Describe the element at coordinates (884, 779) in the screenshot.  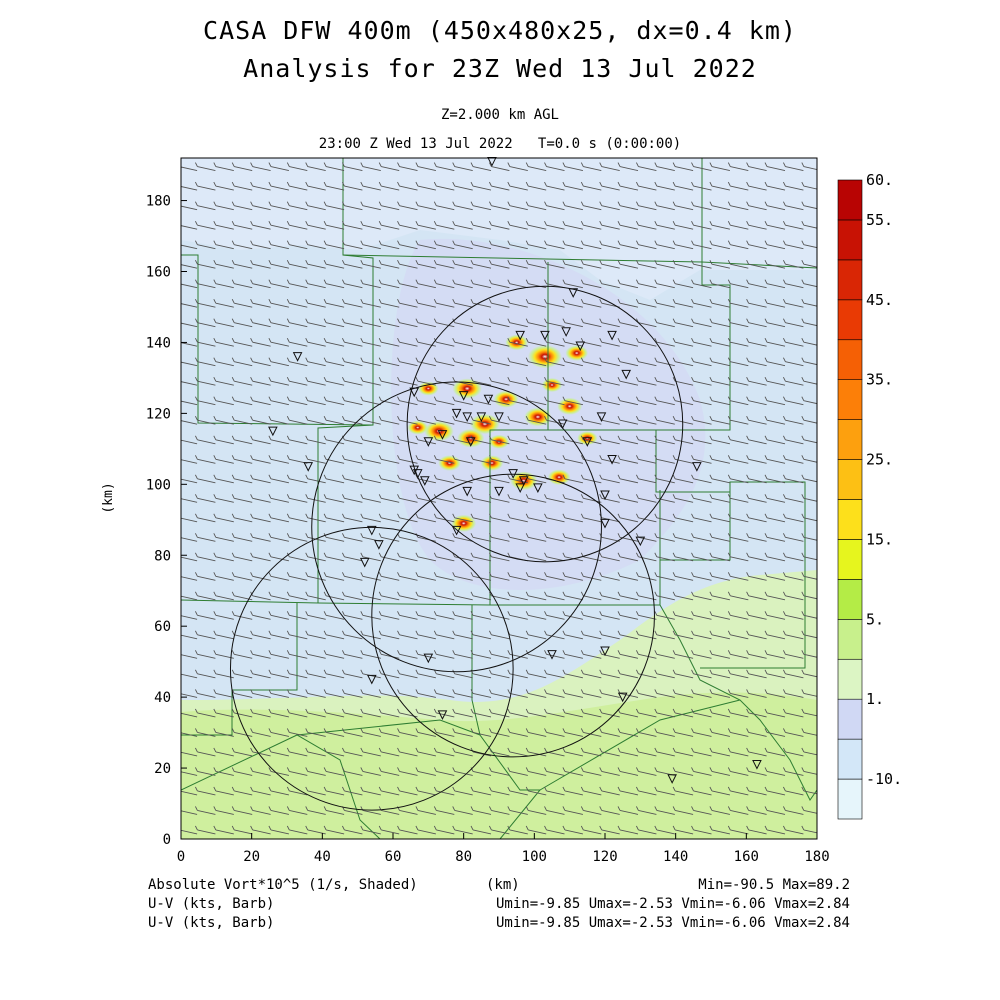
I see `colorbar-label: -10.` at that location.